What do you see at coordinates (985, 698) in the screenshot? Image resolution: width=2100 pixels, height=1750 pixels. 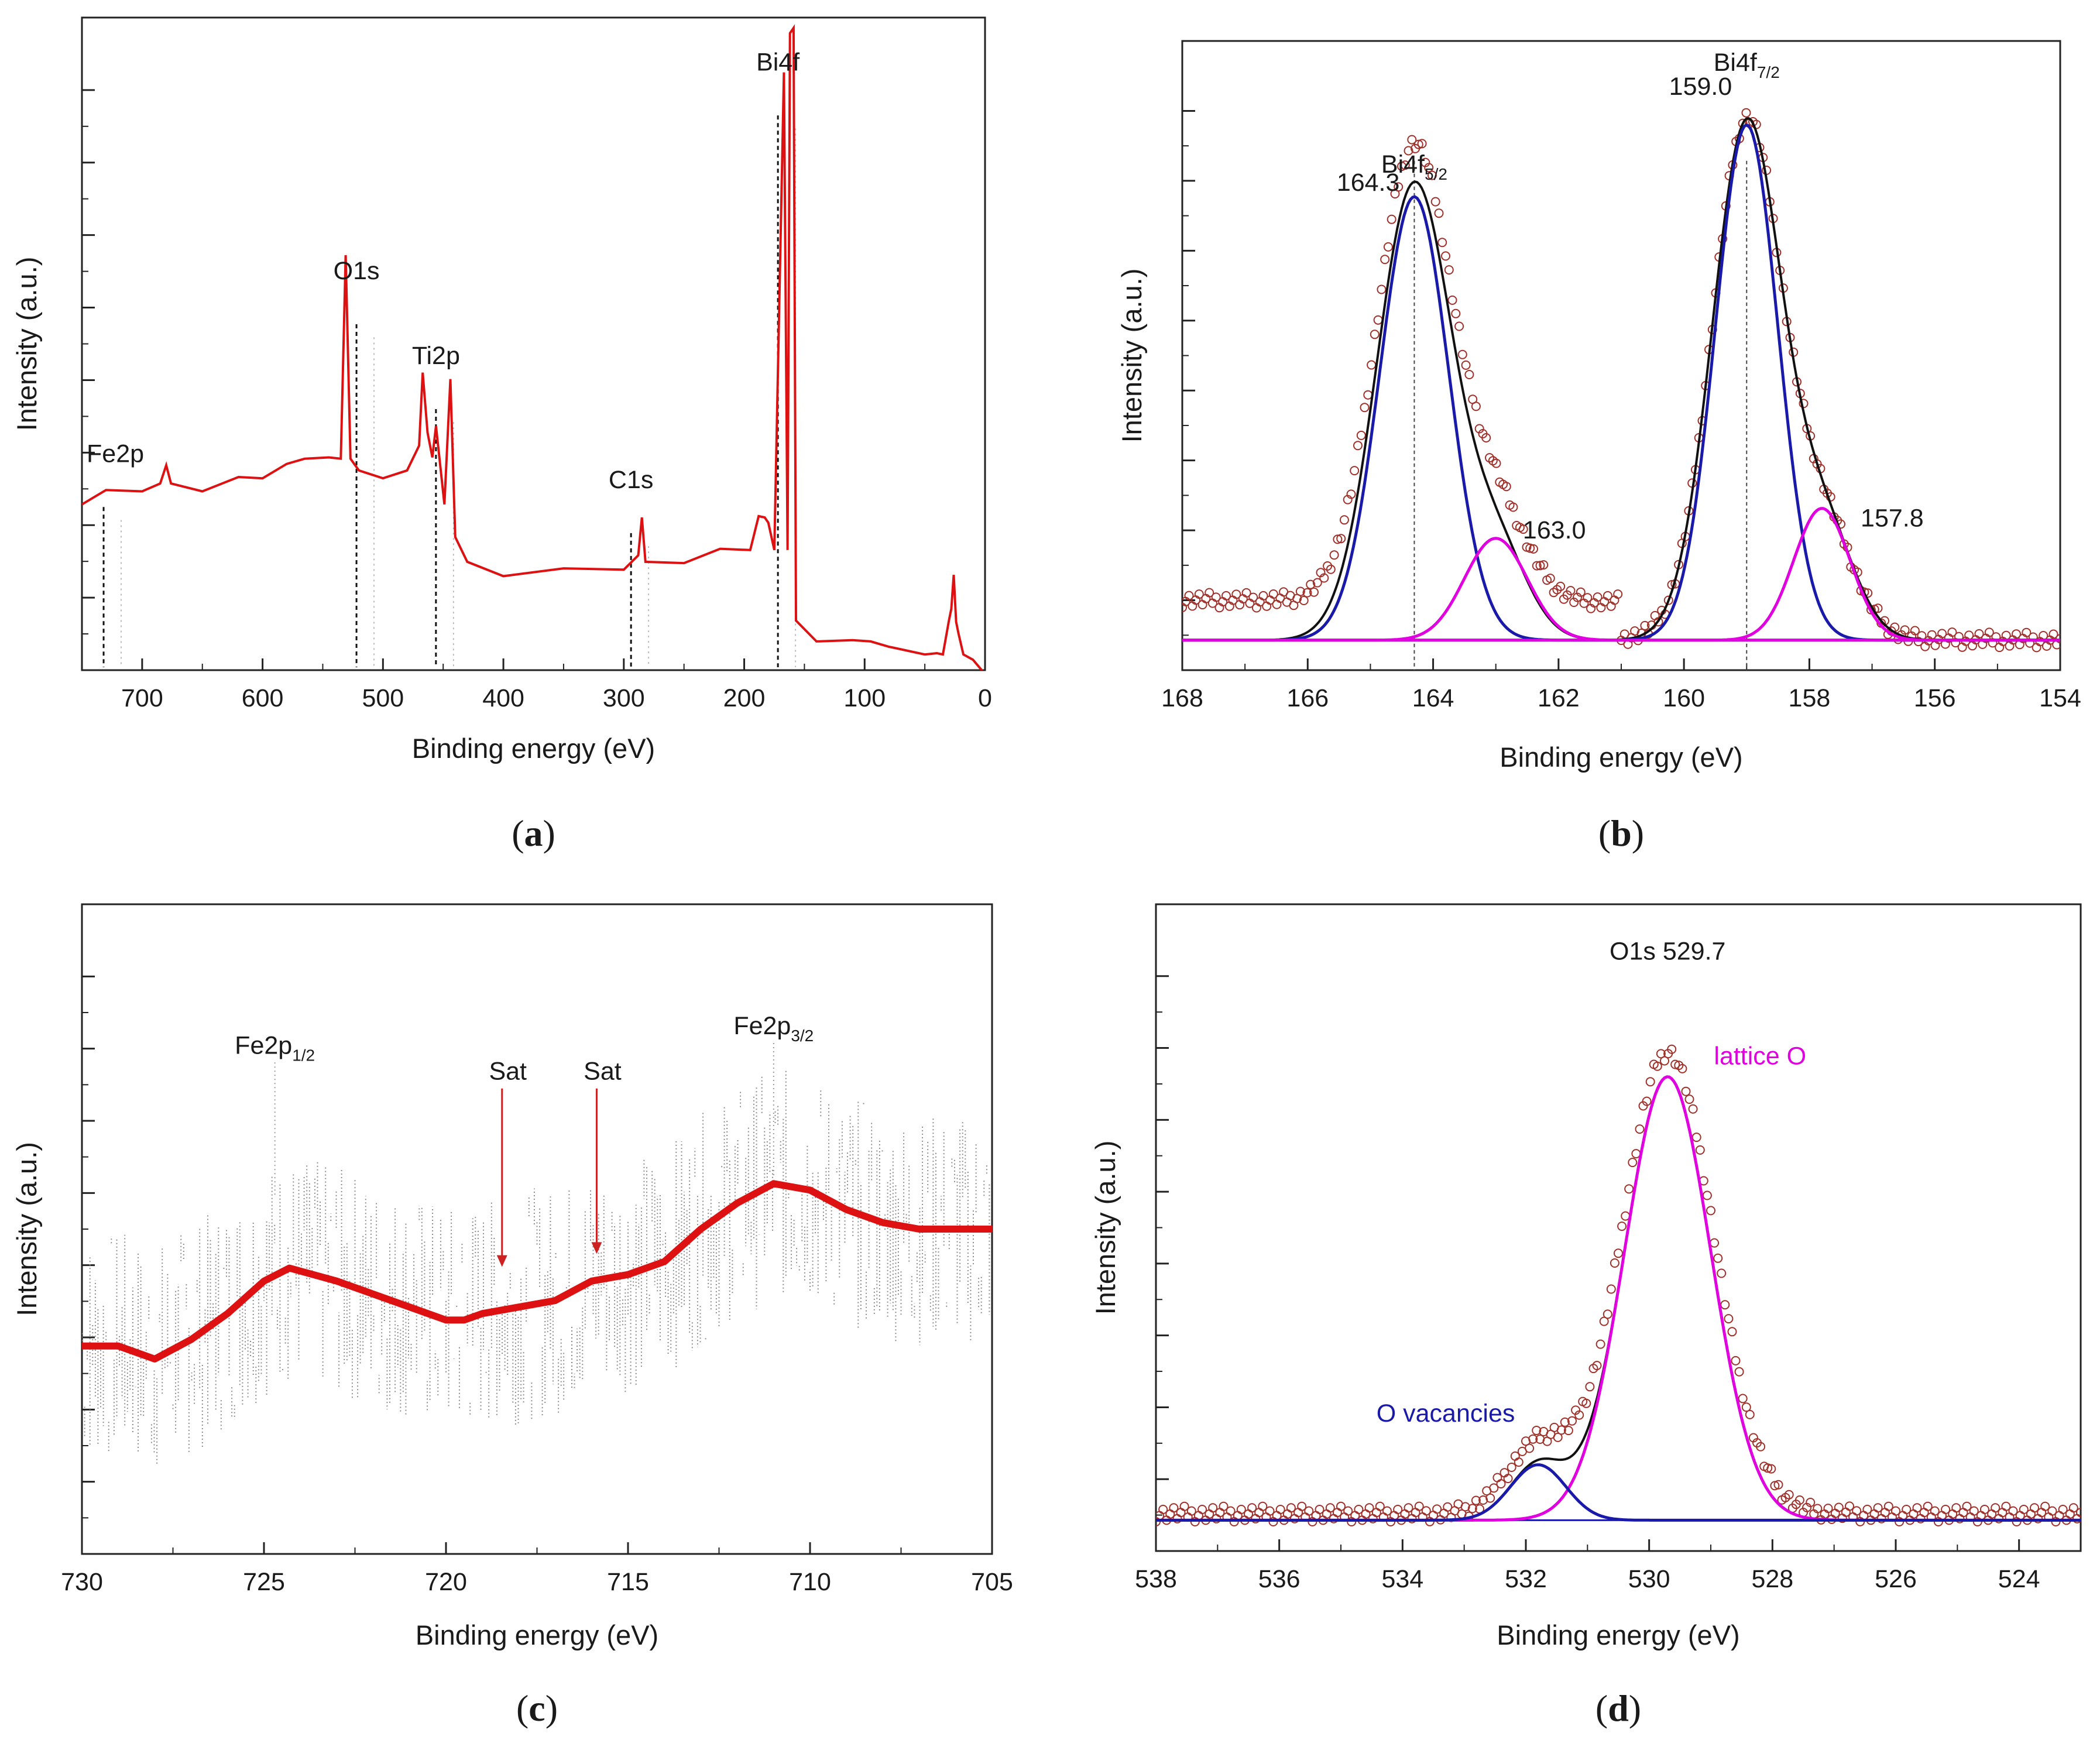 I see `x-tick-label: 0` at bounding box center [985, 698].